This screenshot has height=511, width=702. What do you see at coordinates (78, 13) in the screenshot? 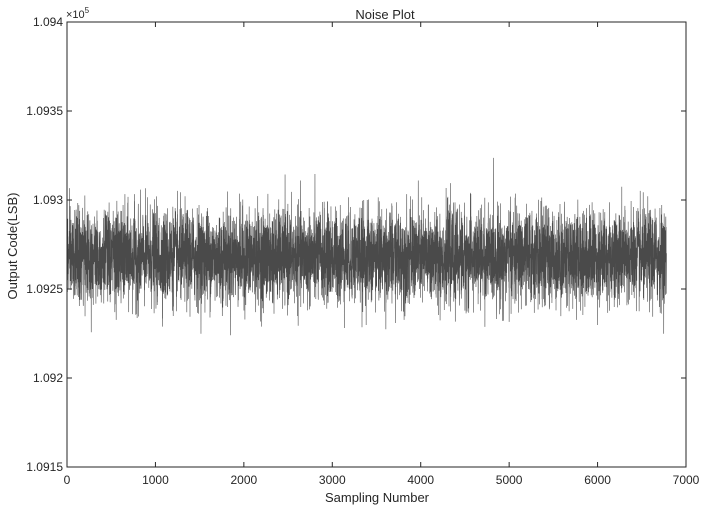
I see `y-exponent-label: ×10⁵` at bounding box center [78, 13].